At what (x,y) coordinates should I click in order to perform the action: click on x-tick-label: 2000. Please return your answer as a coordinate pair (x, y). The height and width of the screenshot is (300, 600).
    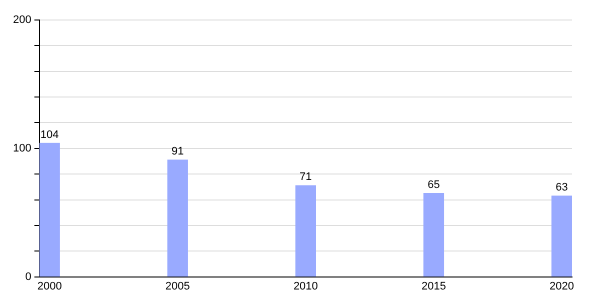
    Looking at the image, I should click on (49, 286).